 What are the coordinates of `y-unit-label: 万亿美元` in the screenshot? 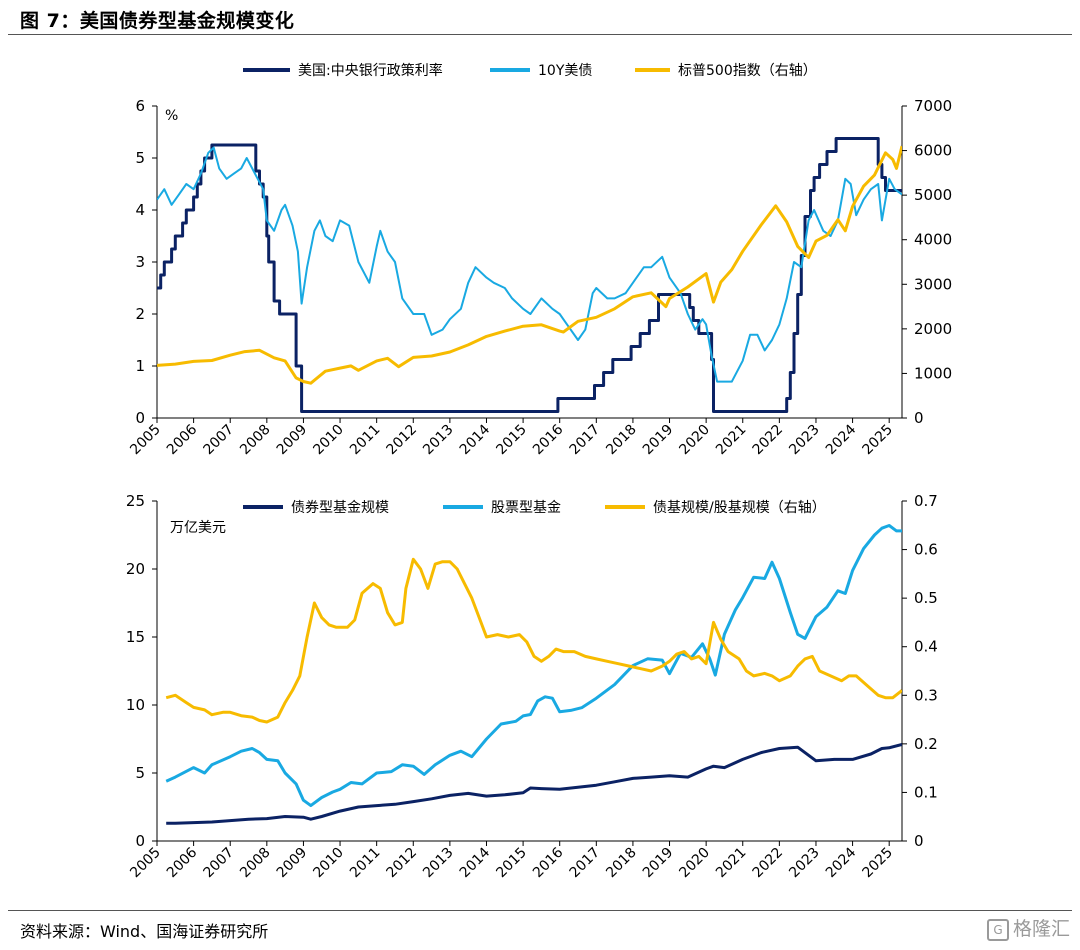 It's located at (198, 528).